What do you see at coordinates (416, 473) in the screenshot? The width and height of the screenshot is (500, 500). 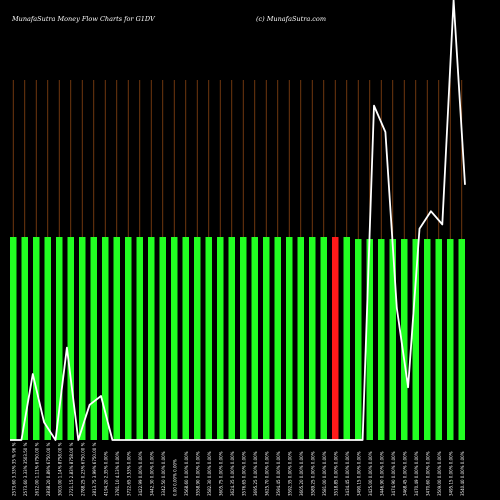 I see `x-tick-label: 3470.49 0.00% 0.00%` at bounding box center [416, 473].